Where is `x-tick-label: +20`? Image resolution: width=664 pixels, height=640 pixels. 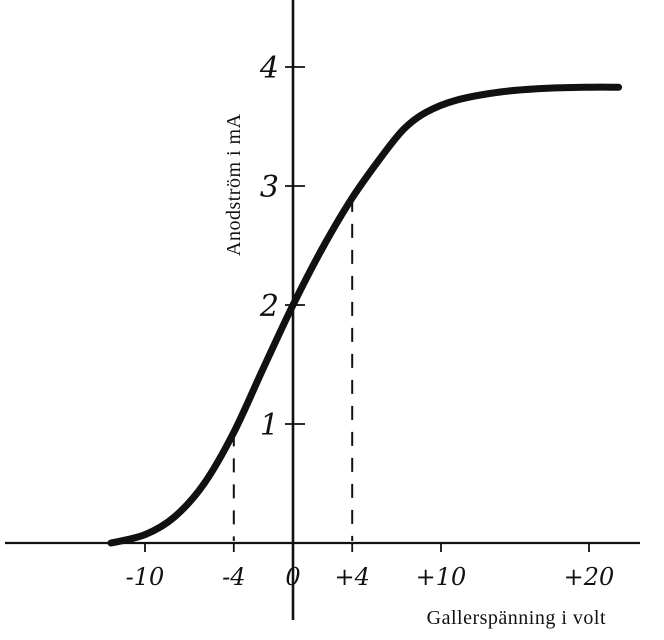
x-tick-label: +20 is located at coordinates (589, 577).